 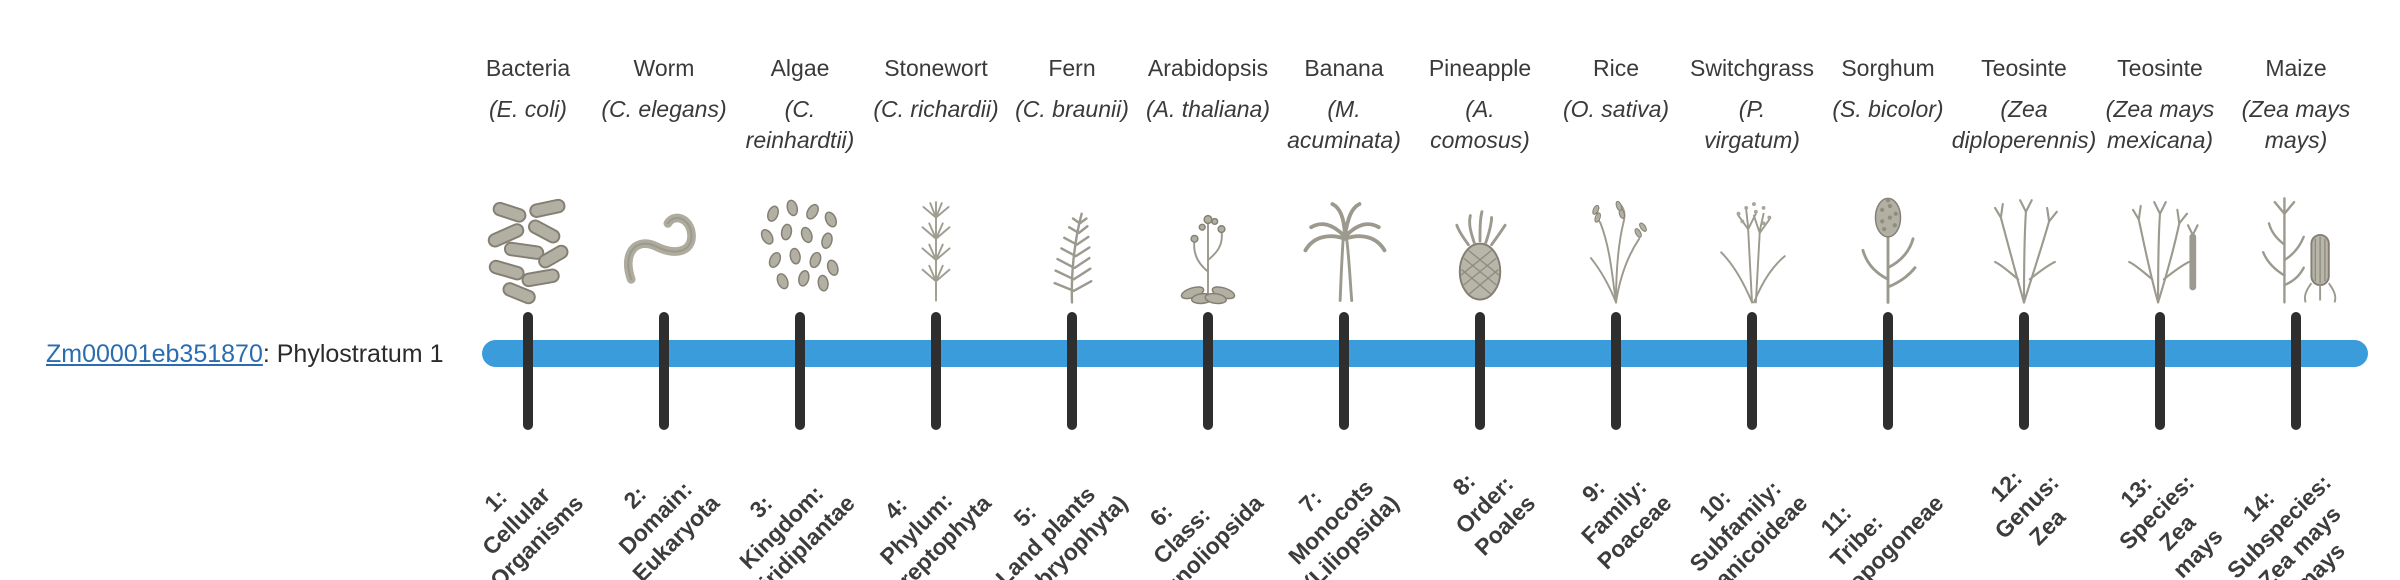 I want to click on stonewort-icon, so click(x=936, y=243).